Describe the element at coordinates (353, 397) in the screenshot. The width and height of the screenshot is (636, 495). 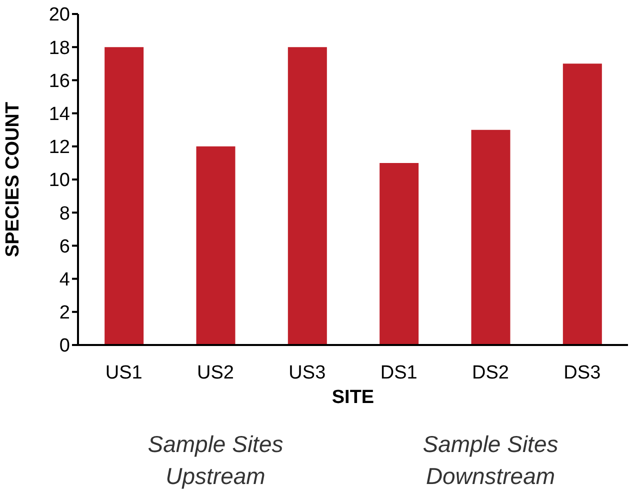
I see `x-axis-title: SITE` at that location.